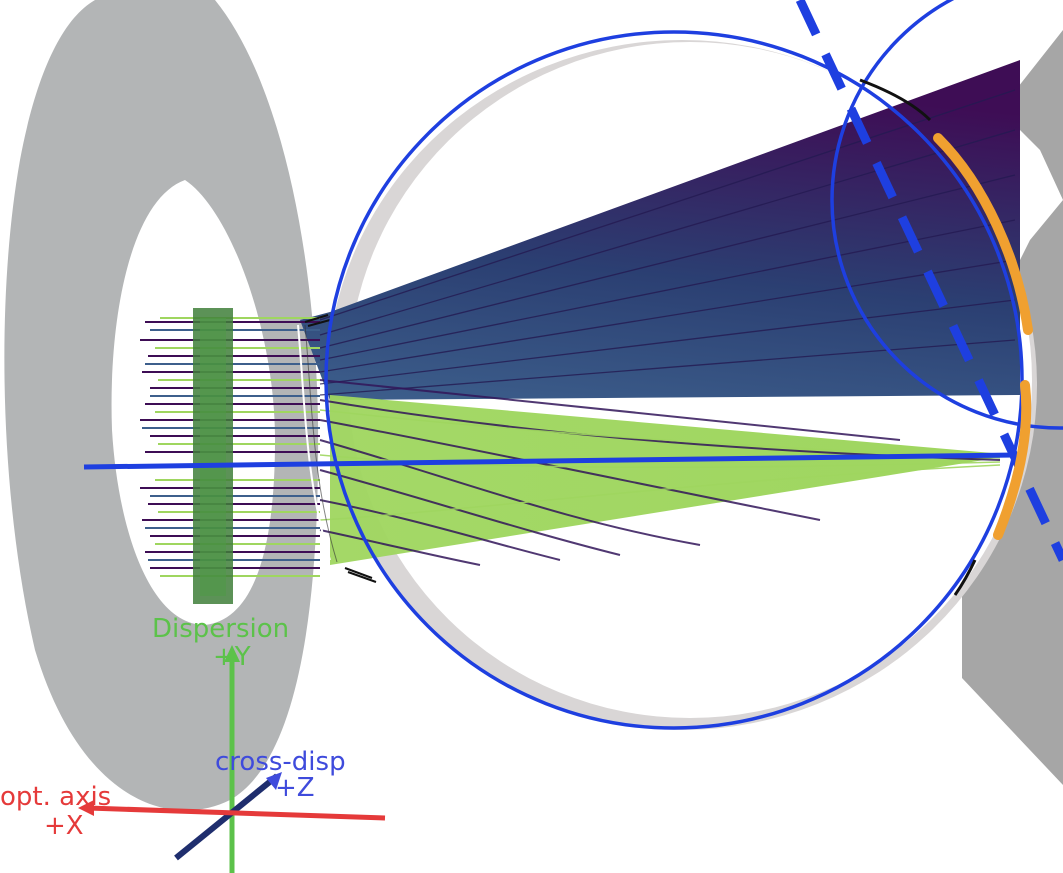 This screenshot has width=1063, height=873. I want to click on coordinate-axes-icon, so click(232, 759).